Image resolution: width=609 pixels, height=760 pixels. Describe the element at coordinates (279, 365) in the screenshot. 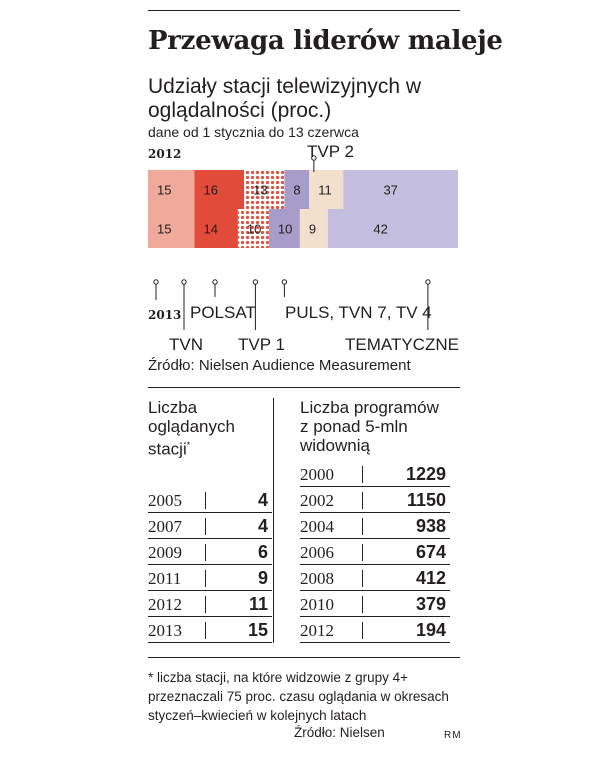

I see `chart-source: Źródło: Nielsen Audience Measurement` at that location.